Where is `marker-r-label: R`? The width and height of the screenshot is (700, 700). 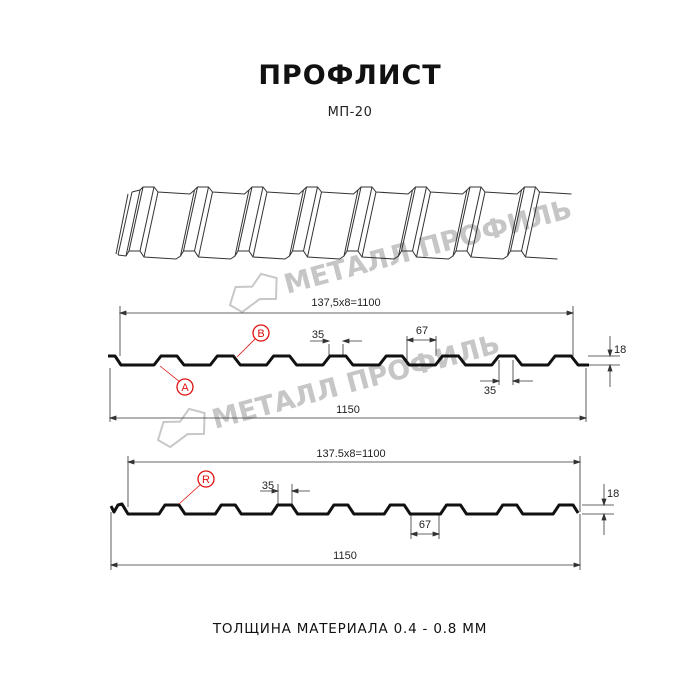
marker-r-label: R is located at coordinates (206, 480).